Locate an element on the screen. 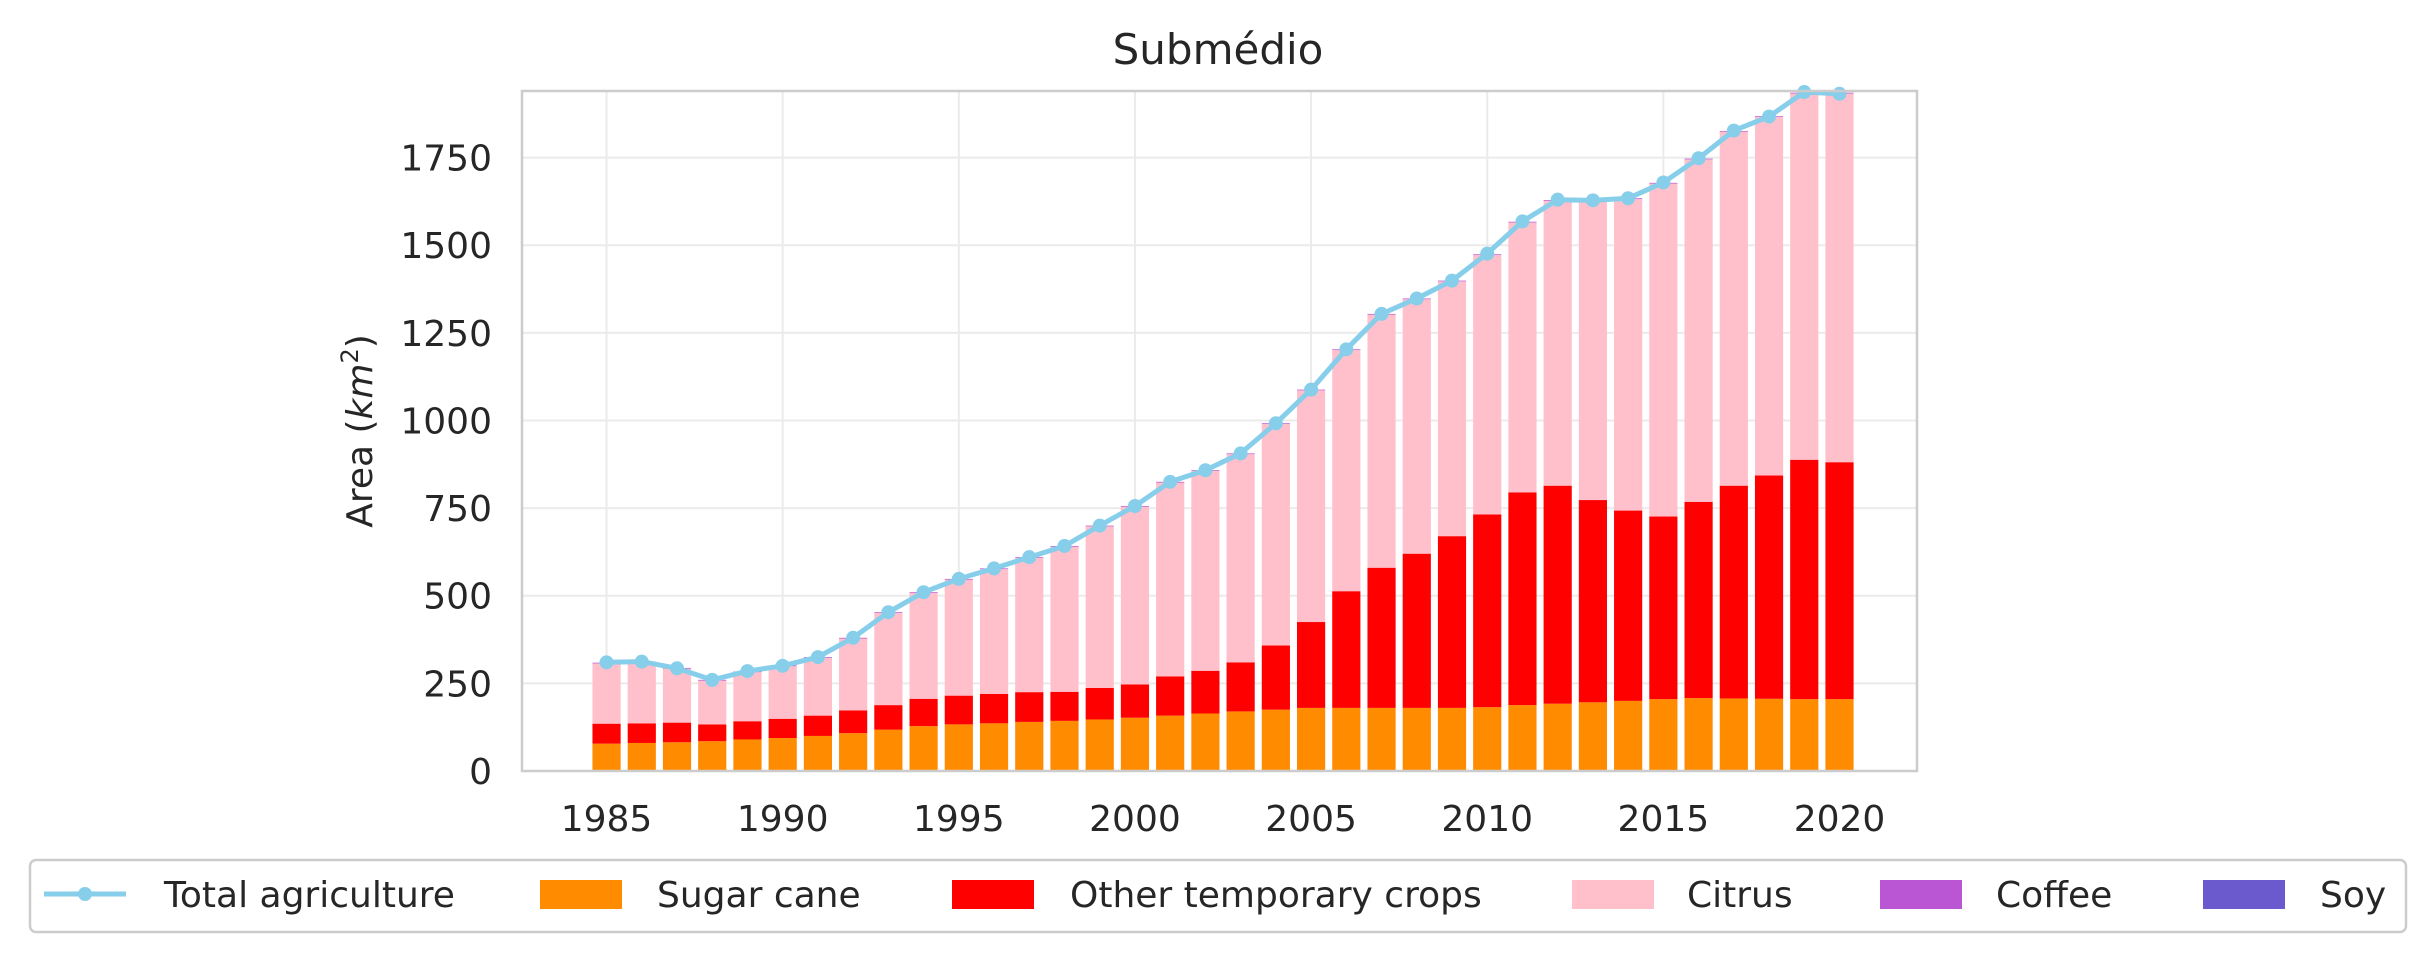 The width and height of the screenshot is (2436, 961). total-agriculture-point-1997 is located at coordinates (1029, 557).